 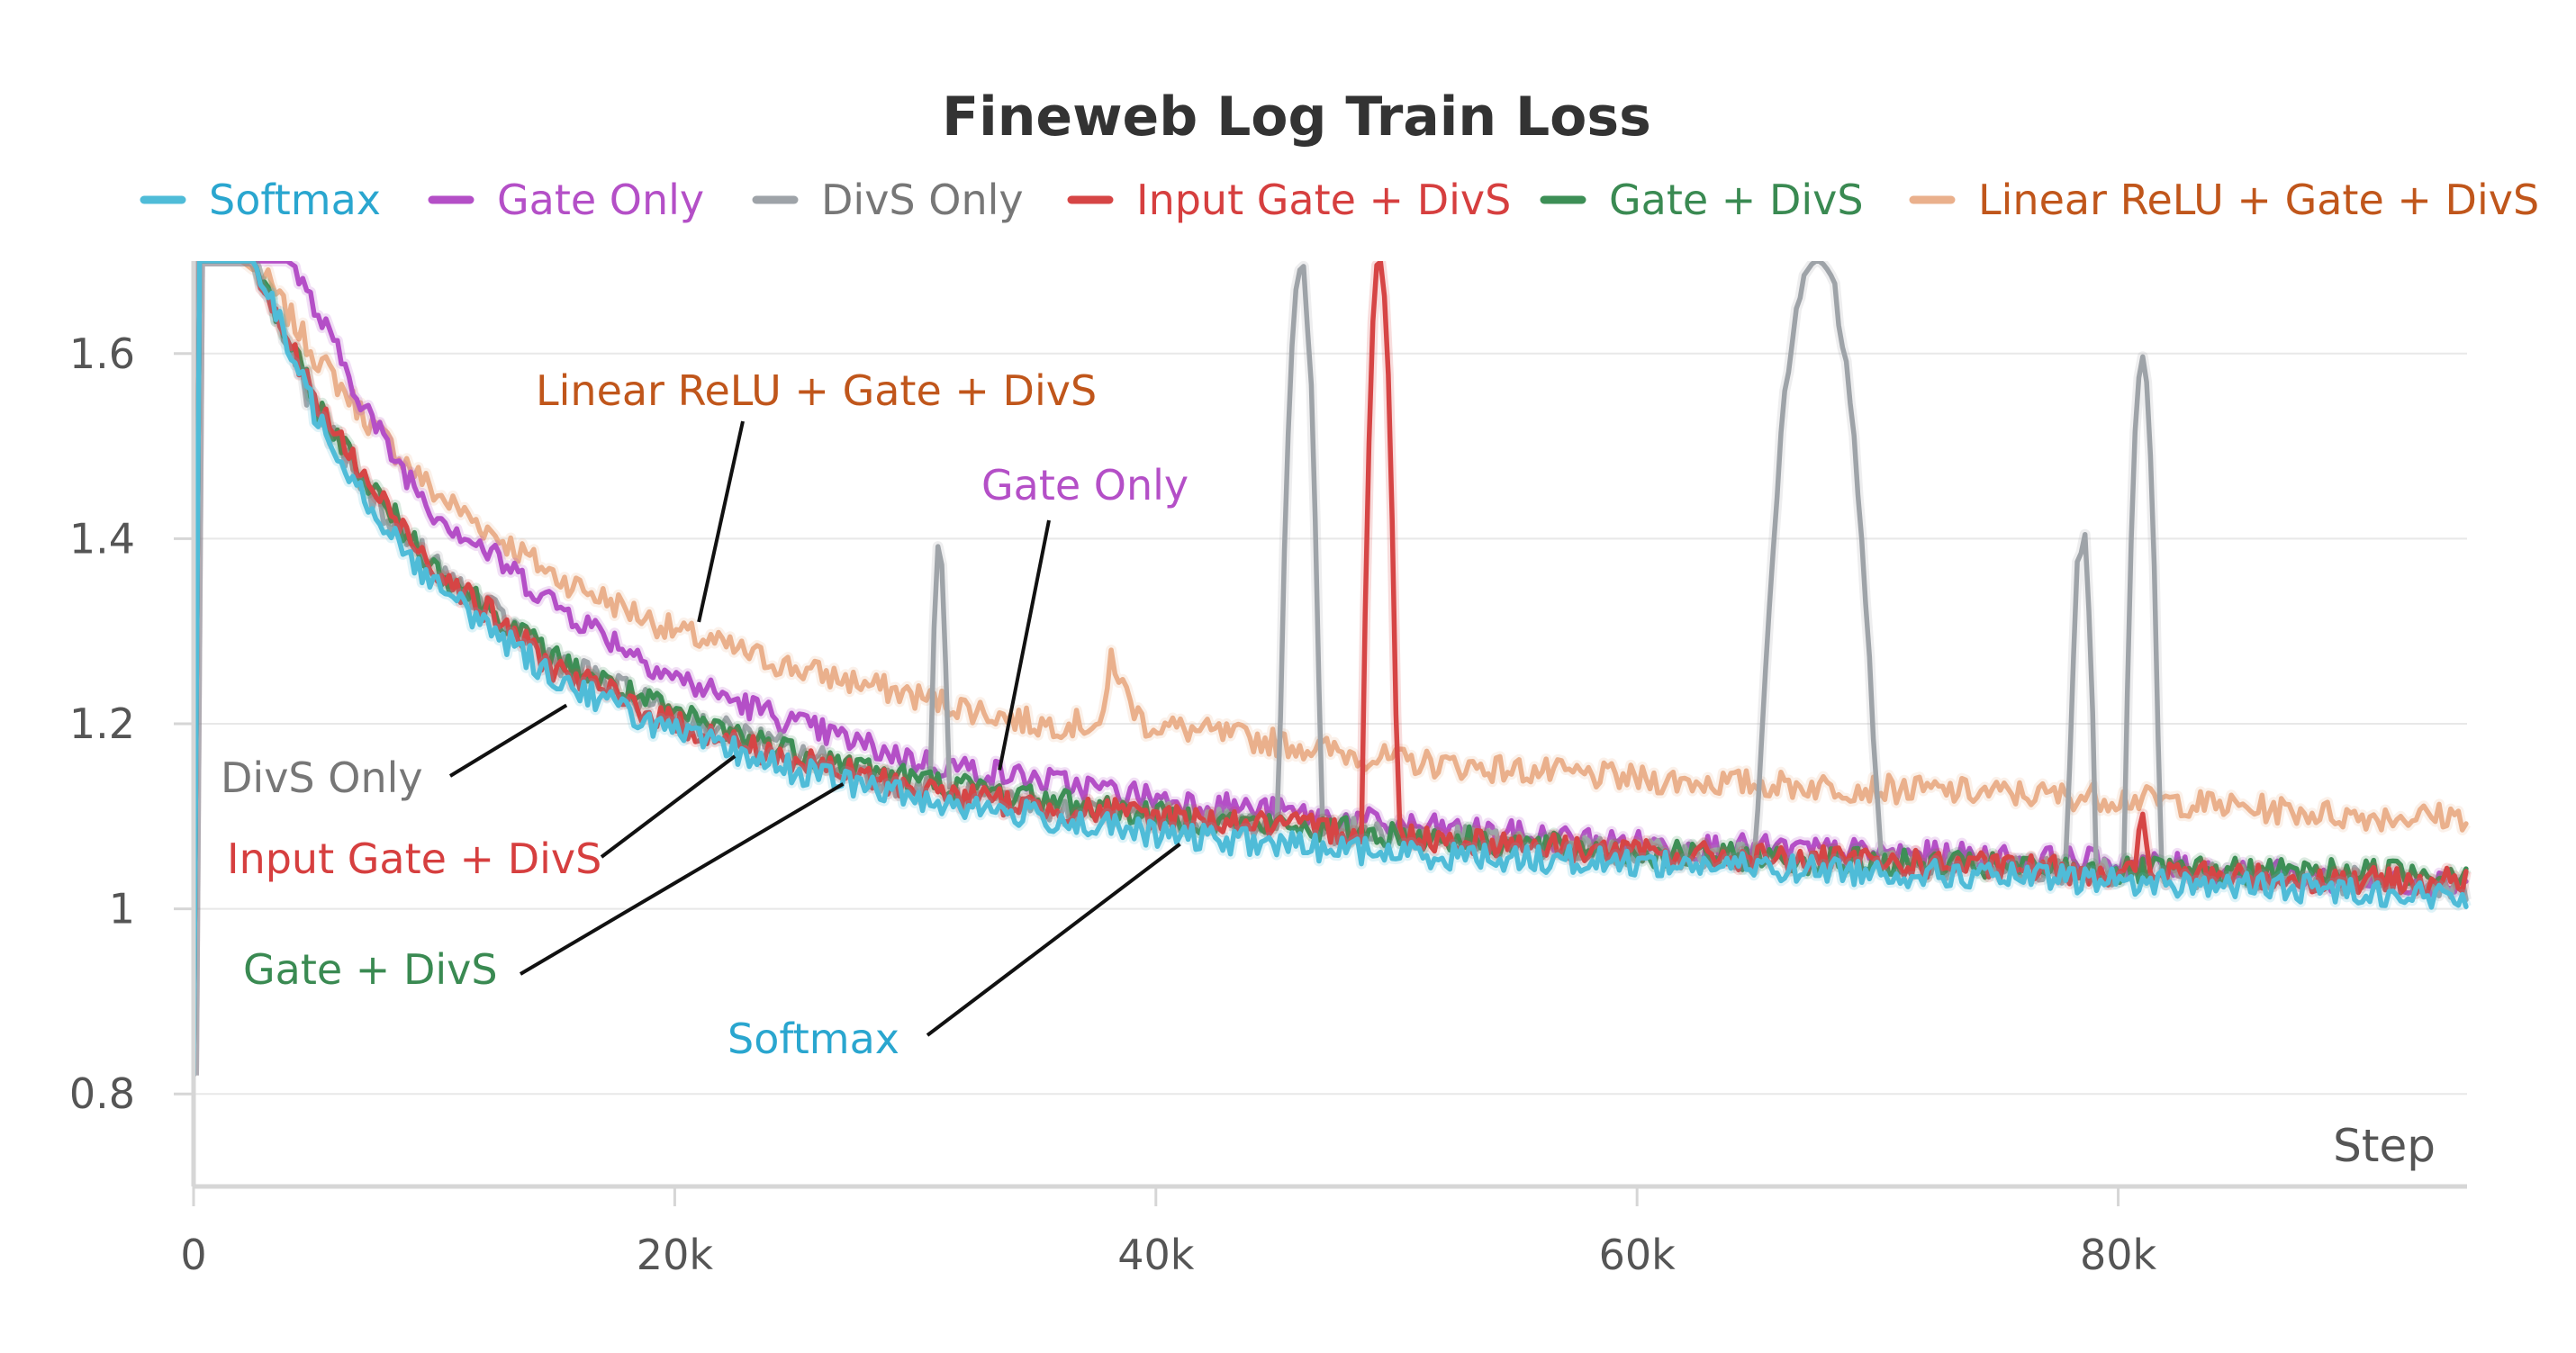 I want to click on legend-label: Gate + DivS, so click(x=1736, y=200).